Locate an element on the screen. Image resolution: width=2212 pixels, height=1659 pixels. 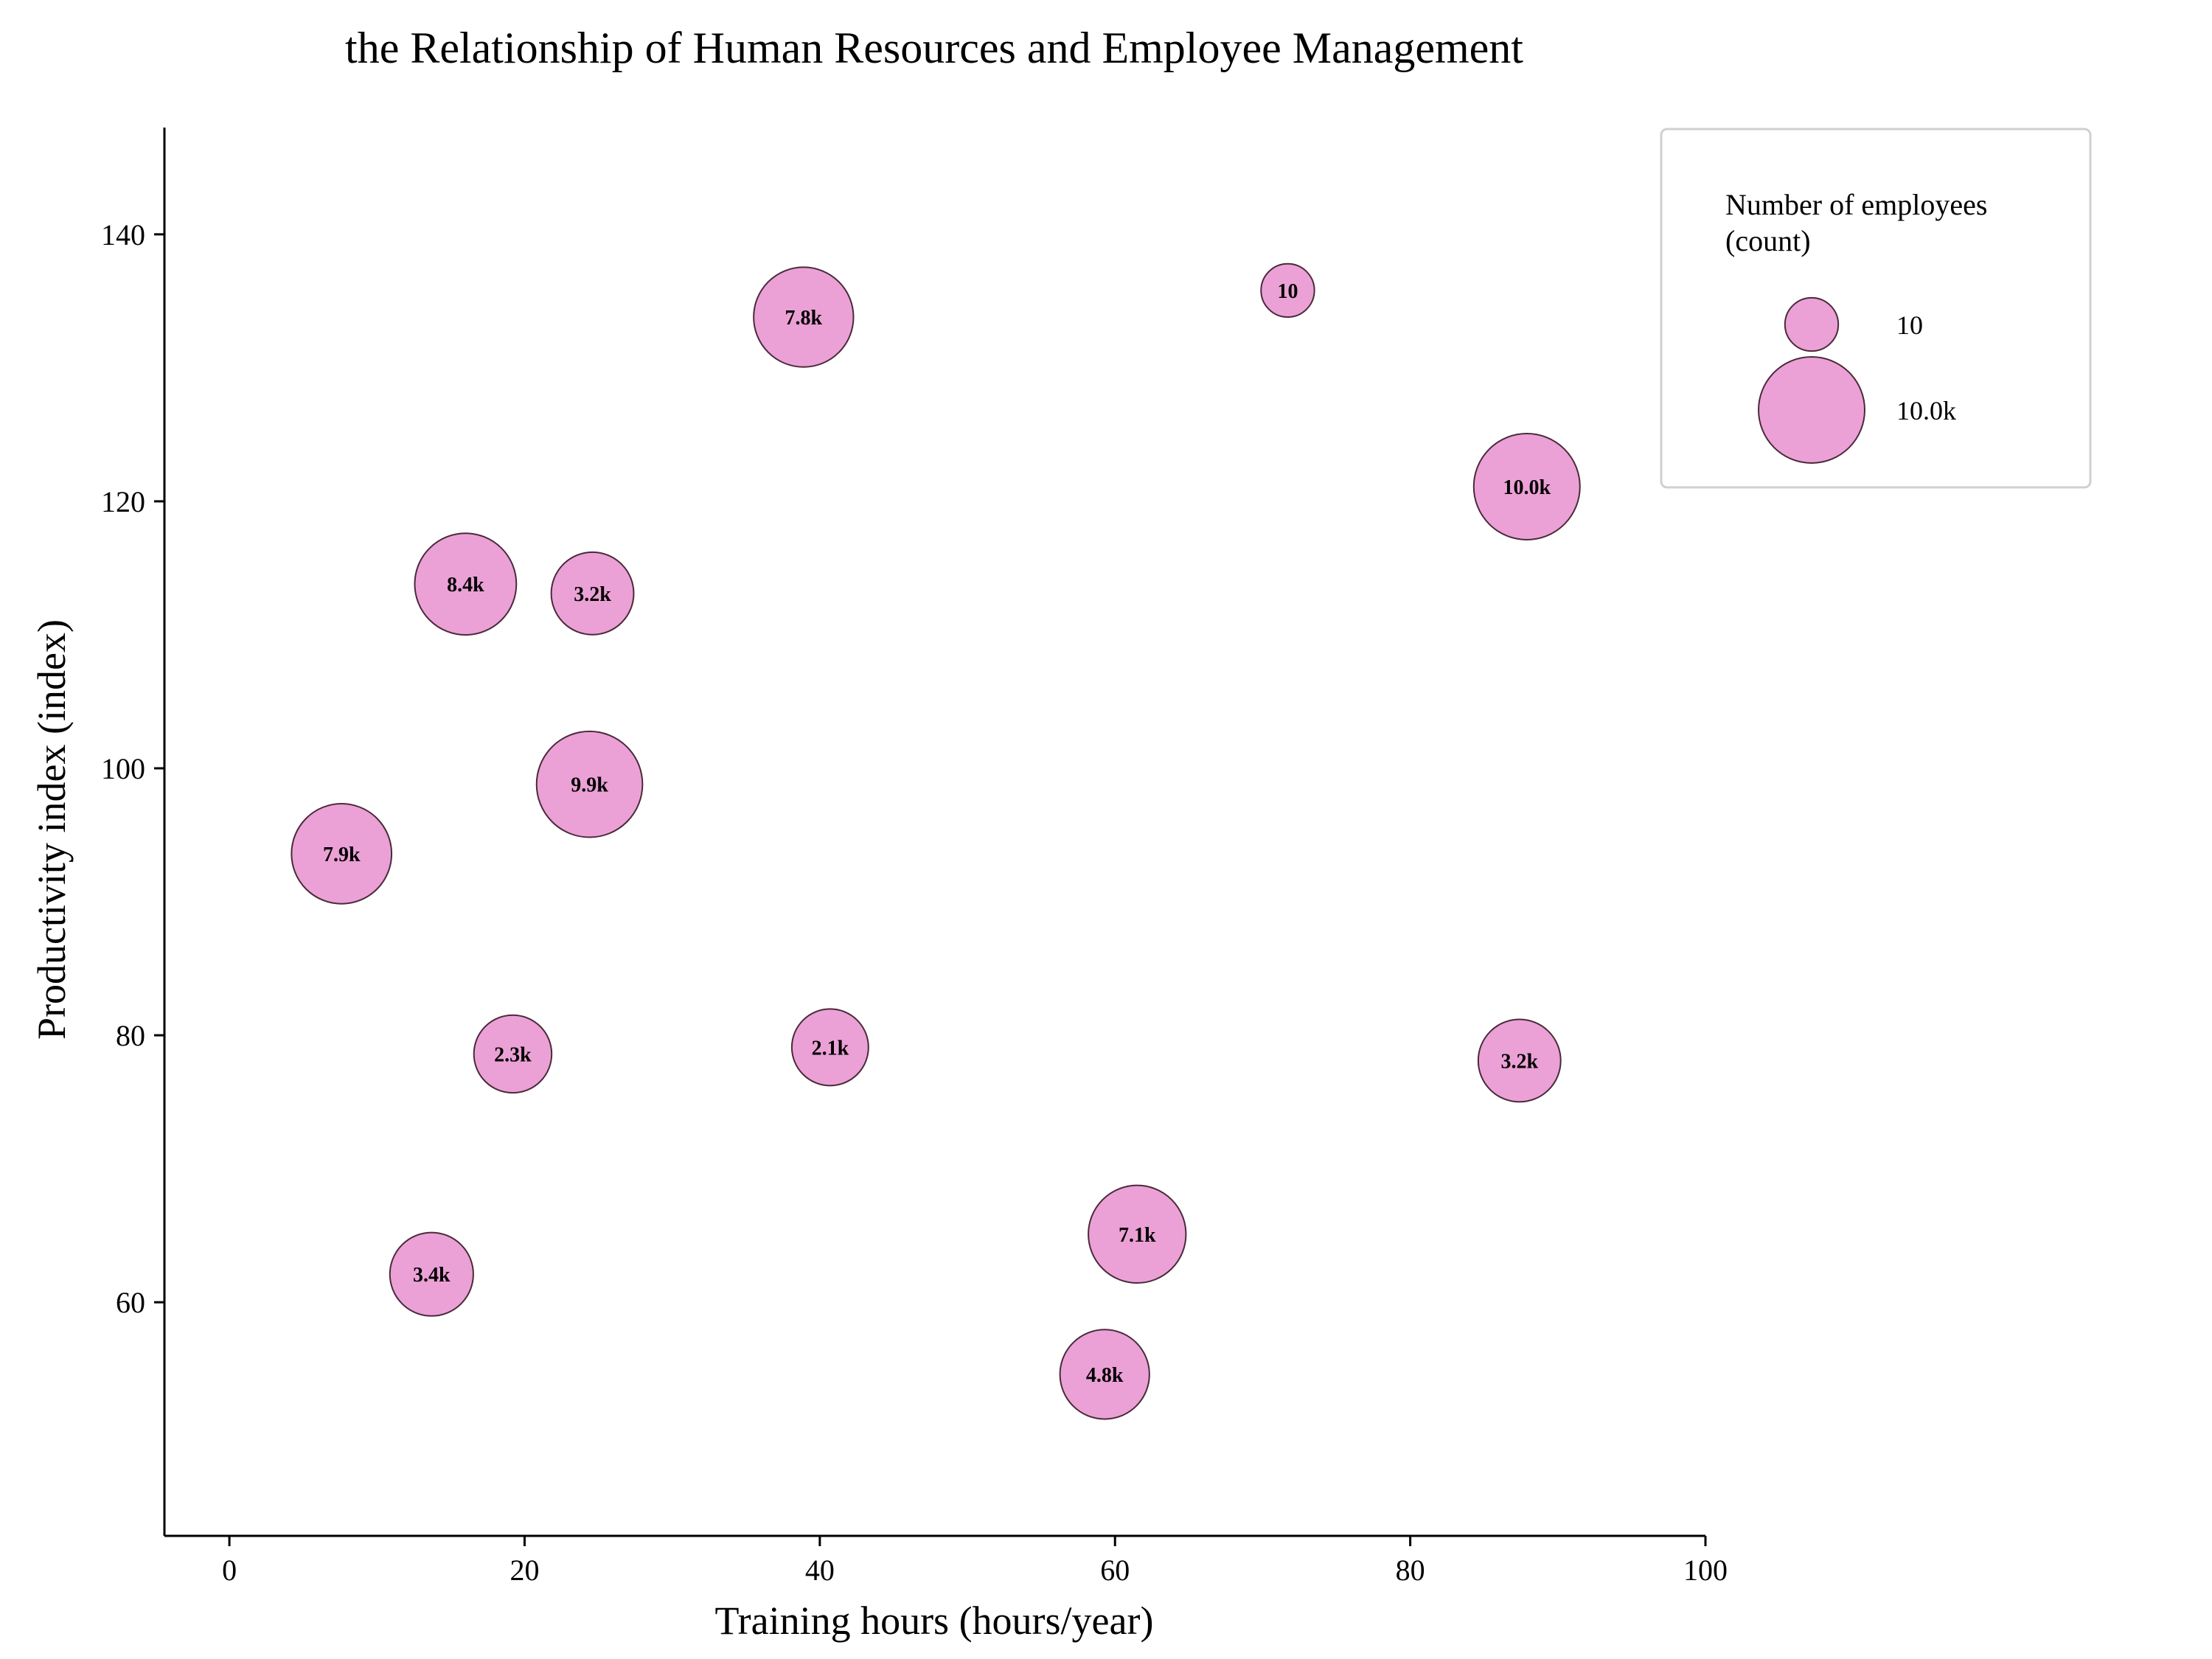
x-tick-label: 0 is located at coordinates (229, 1570).